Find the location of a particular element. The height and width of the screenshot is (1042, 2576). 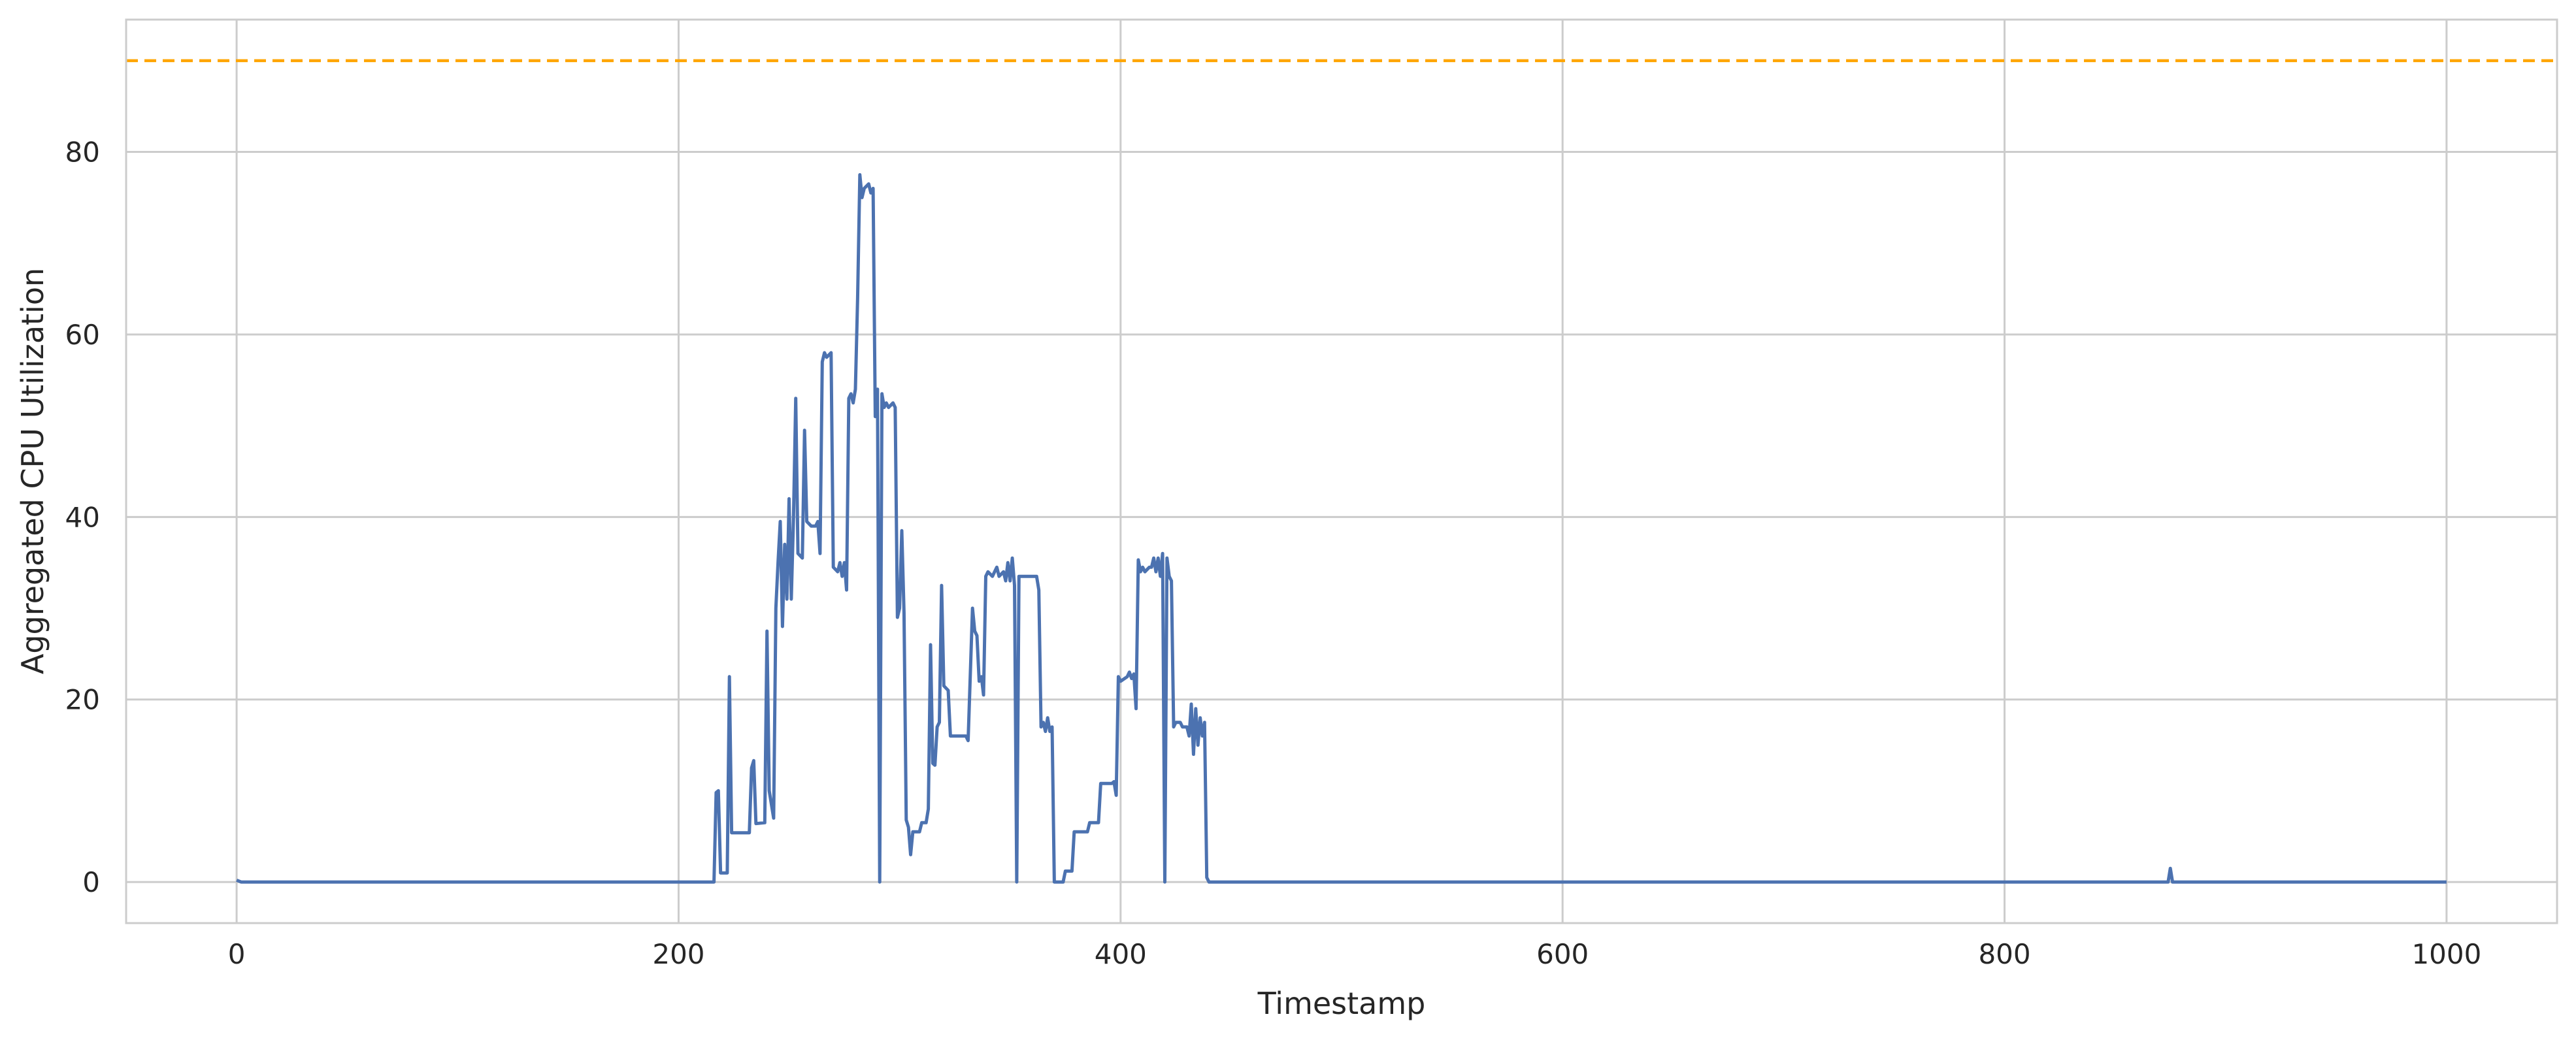

y-axis-label: Aggregated CPU Utilization is located at coordinates (32, 471).